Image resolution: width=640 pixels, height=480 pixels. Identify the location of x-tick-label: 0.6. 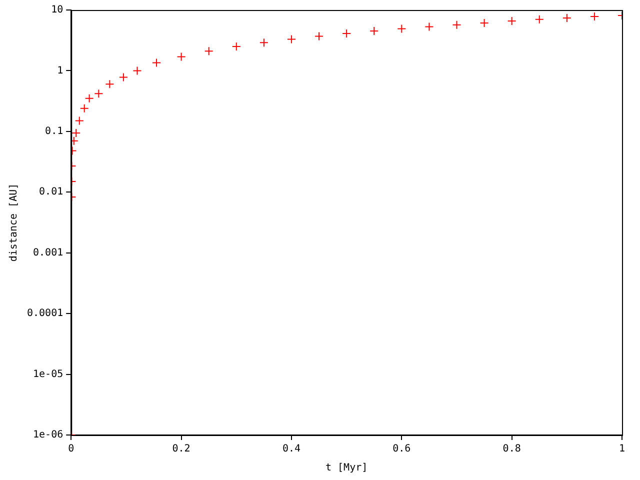
(401, 449).